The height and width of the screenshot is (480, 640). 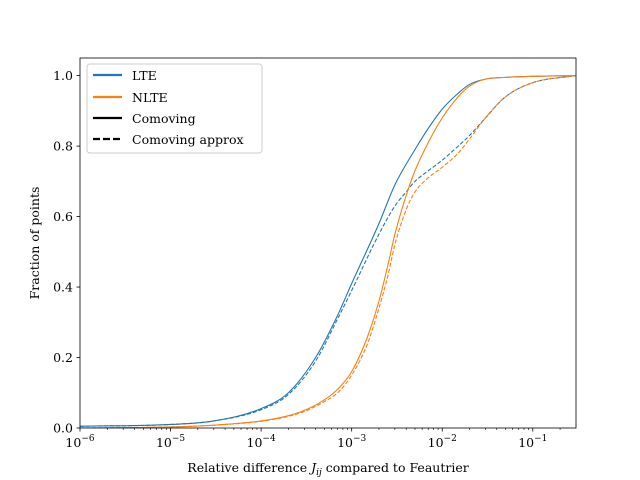 I want to click on x-tick-label: 10⁻⁶, so click(x=79, y=442).